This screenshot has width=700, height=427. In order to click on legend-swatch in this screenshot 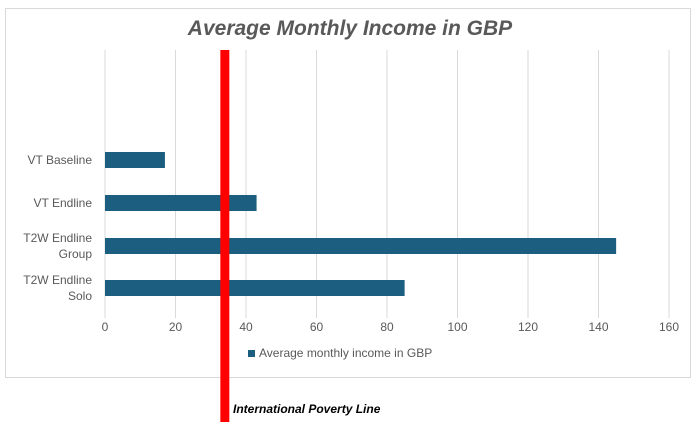, I will do `click(251, 353)`.